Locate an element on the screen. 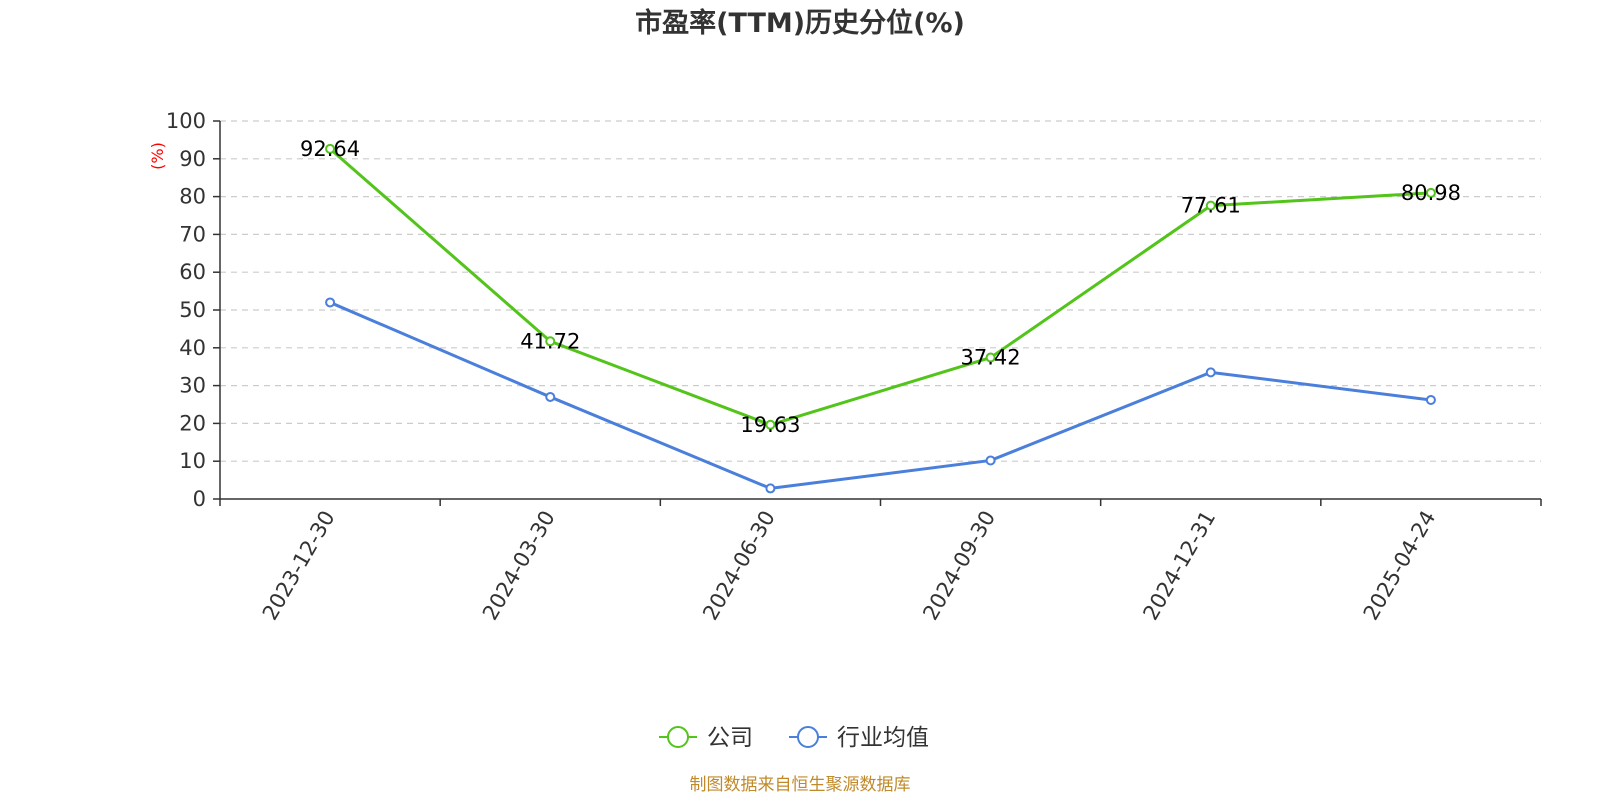 Image resolution: width=1600 pixels, height=800 pixels. y-tick-label: 10 is located at coordinates (192, 461).